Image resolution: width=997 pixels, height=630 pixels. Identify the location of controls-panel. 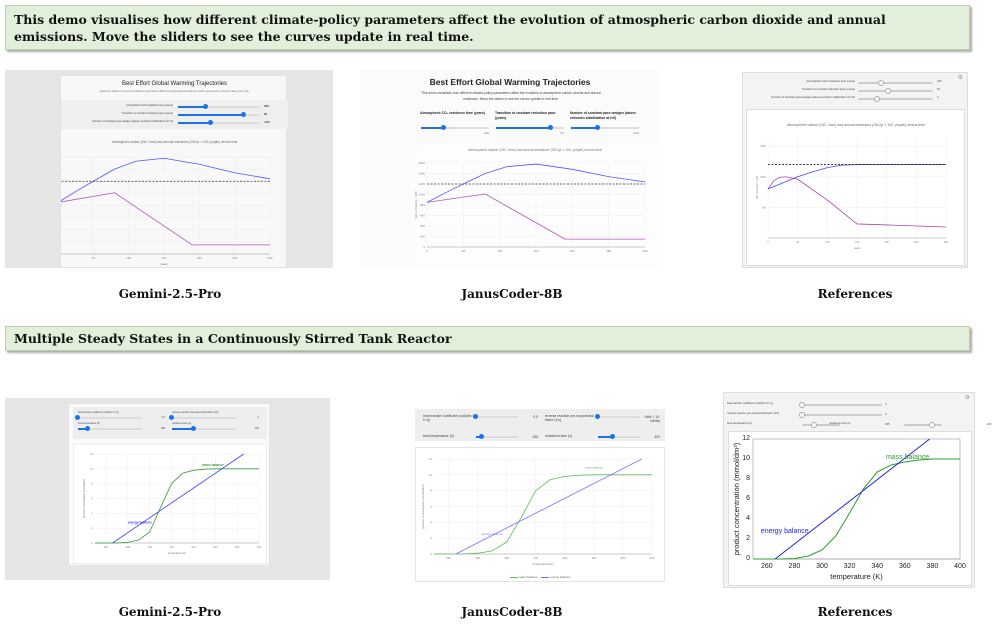
(170, 423).